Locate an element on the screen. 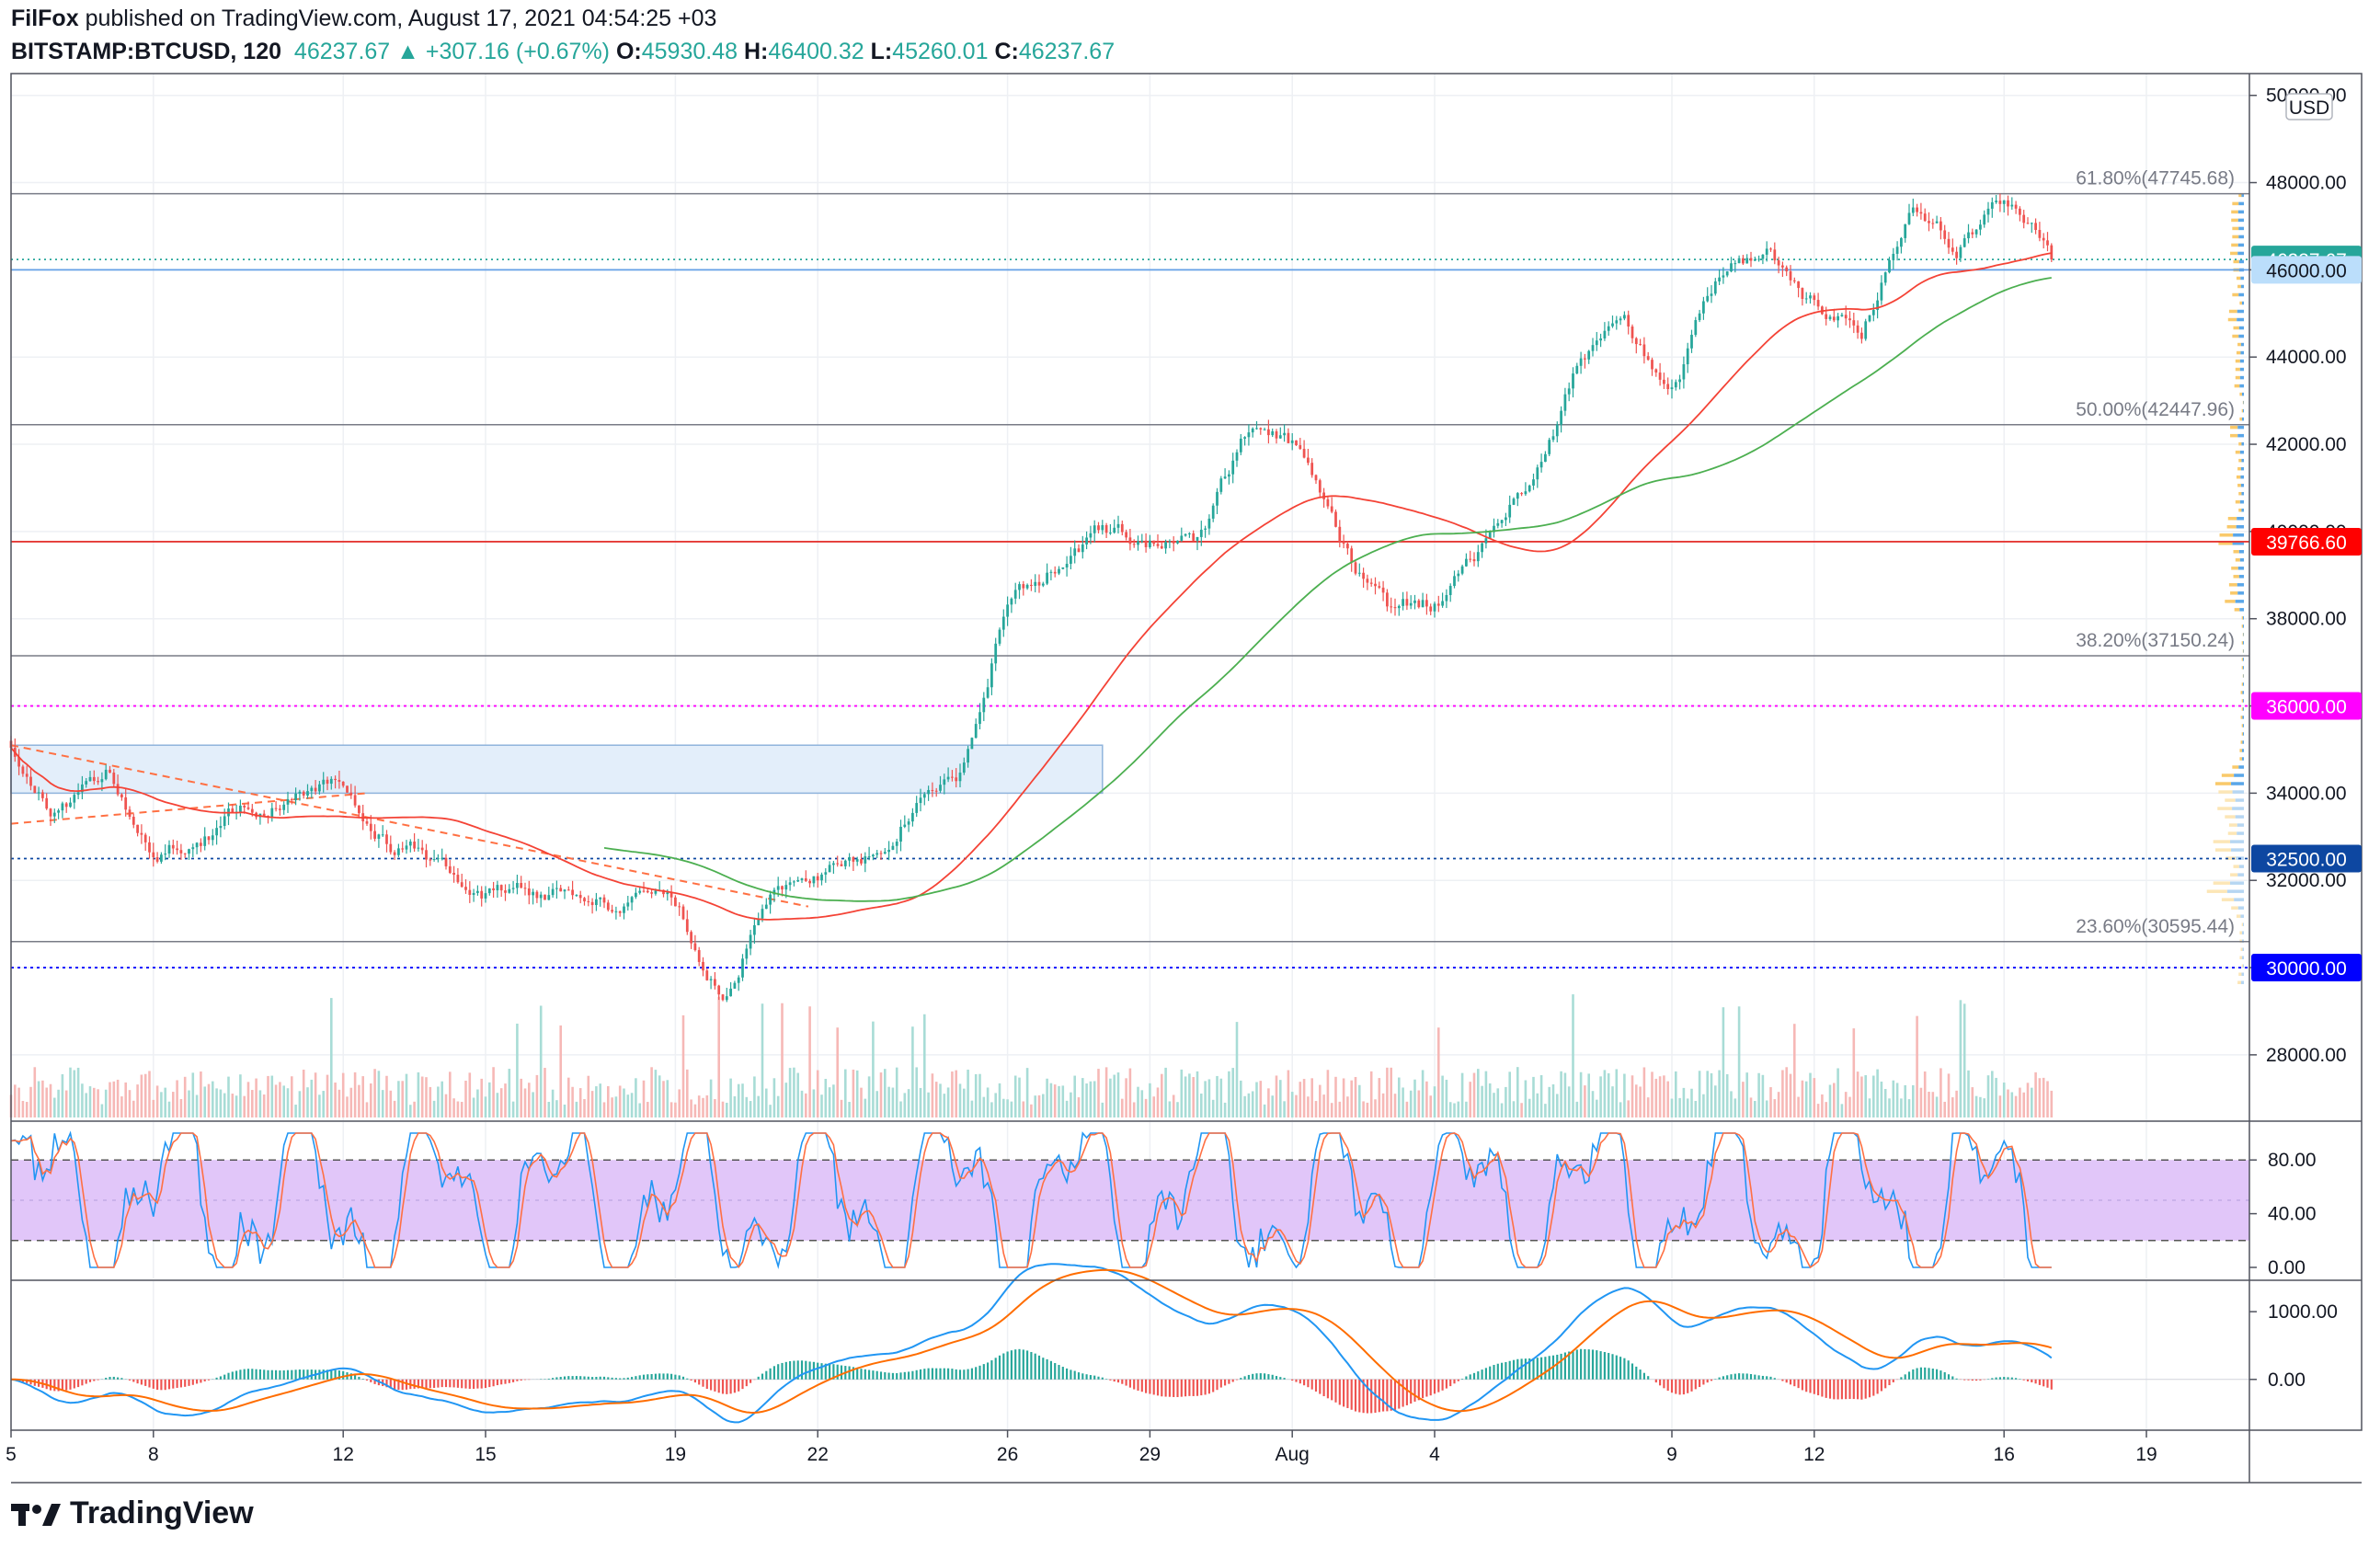 The width and height of the screenshot is (2380, 1547). time-axis: 5 8 12 15 19 22 26 29 Aug 4 9 12 16 19 is located at coordinates (1081, 1447).